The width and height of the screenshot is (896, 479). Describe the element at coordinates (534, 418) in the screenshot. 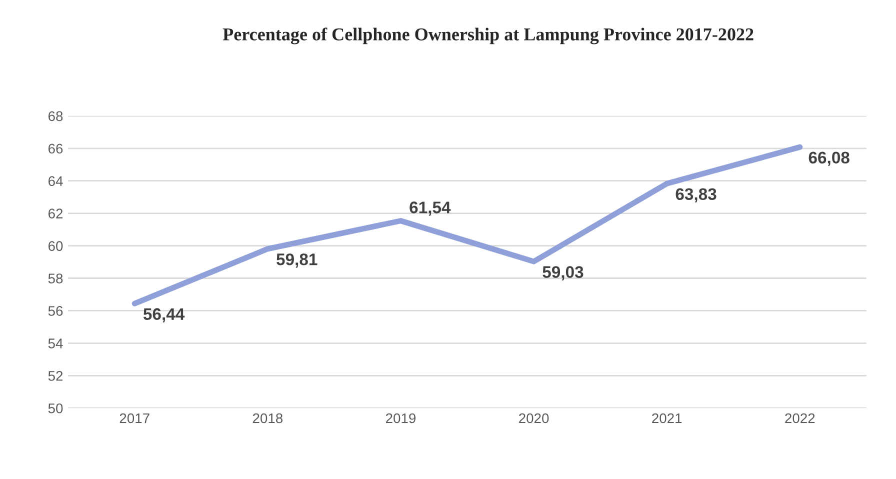

I see `x-tick-label: 2020` at that location.